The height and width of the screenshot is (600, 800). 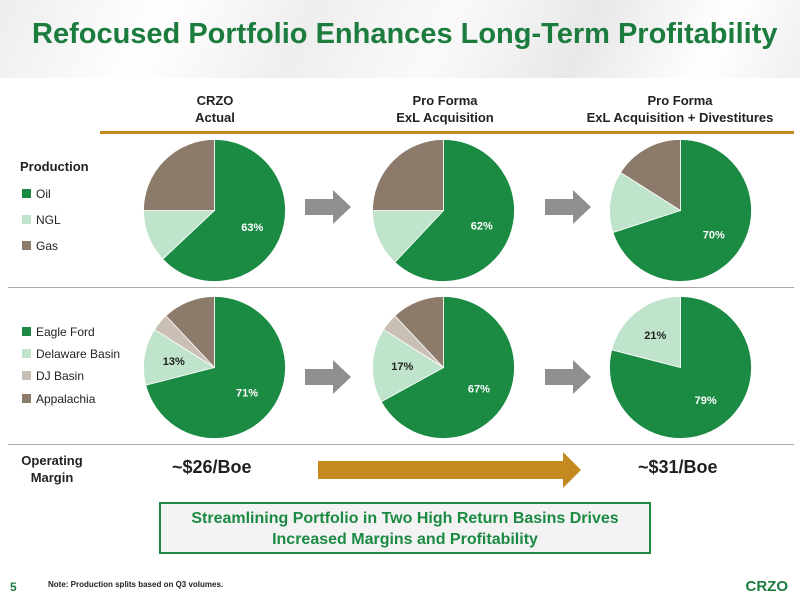 I want to click on pie-data-label: 17%, so click(x=402, y=367).